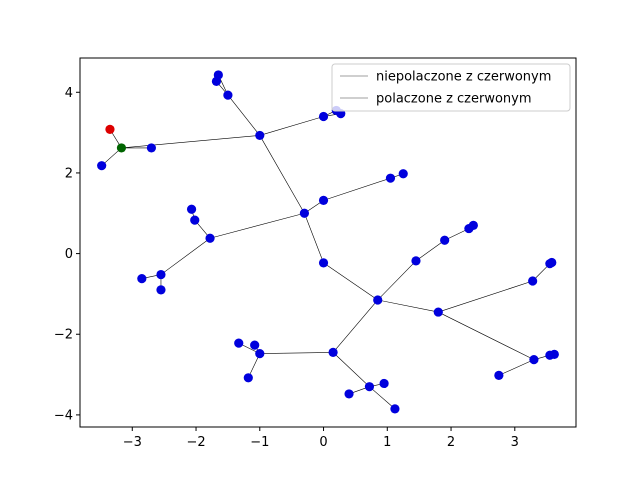 This screenshot has height=480, width=640. I want to click on x-axis: −3 −2 −1 0 1 2 3, so click(321, 438).